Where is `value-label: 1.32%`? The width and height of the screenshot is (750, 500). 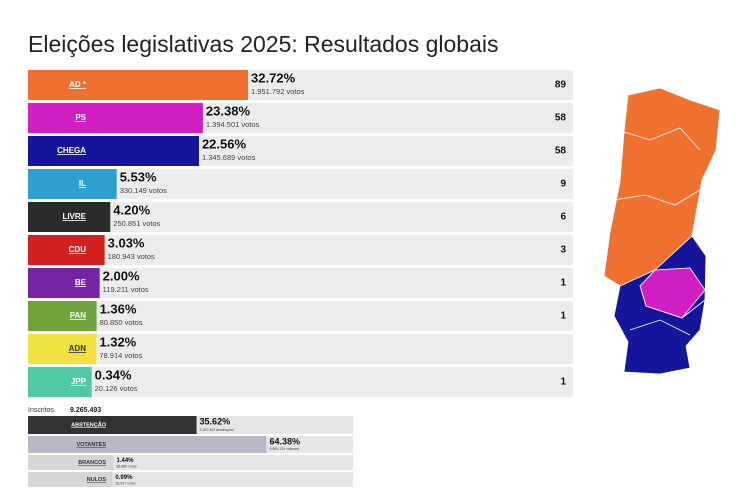
value-label: 1.32% is located at coordinates (117, 341).